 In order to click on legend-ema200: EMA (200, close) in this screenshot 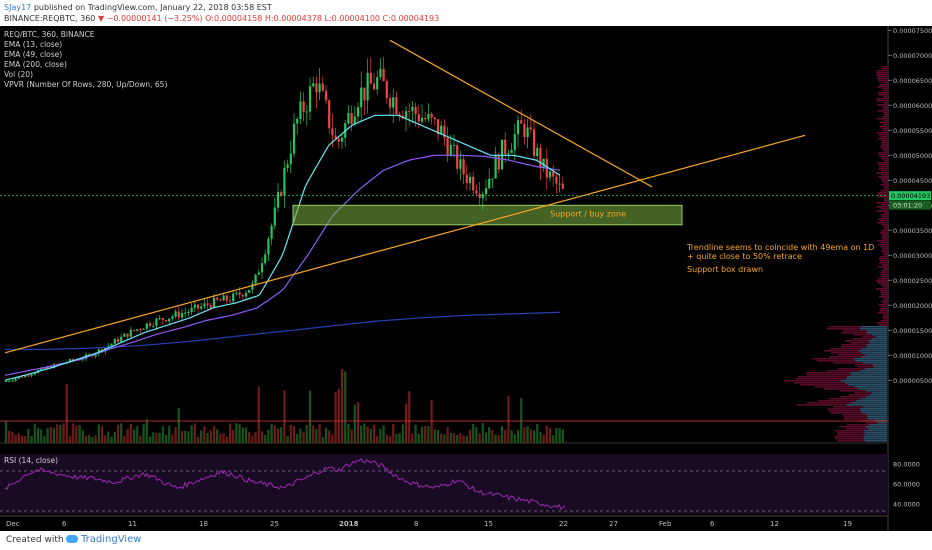, I will do `click(35, 64)`.